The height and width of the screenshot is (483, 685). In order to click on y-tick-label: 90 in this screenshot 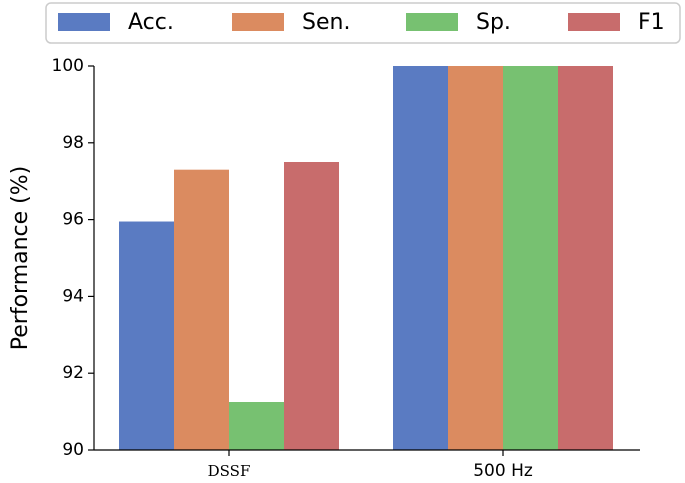, I will do `click(73, 450)`.